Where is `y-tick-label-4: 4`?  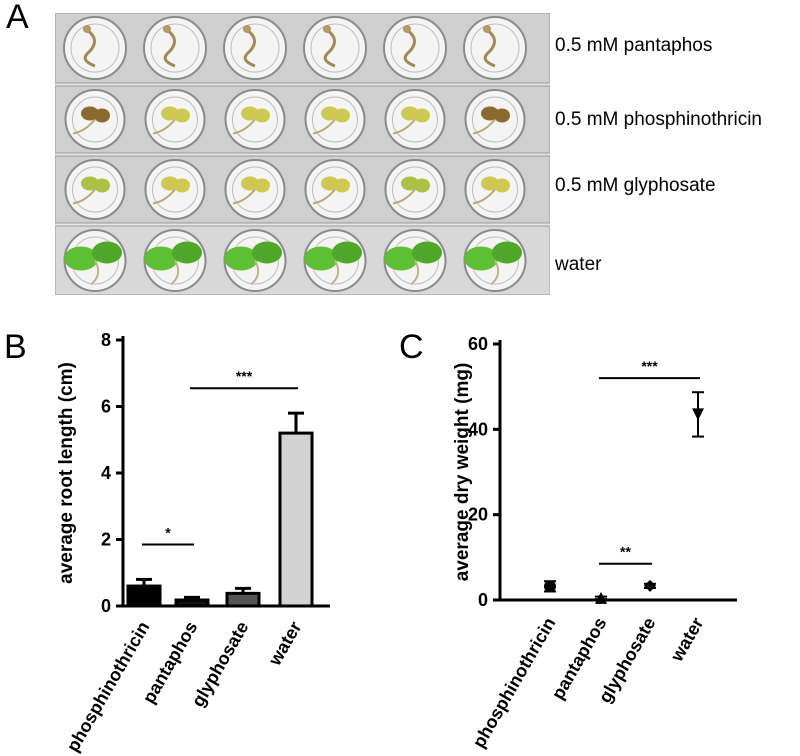
y-tick-label-4: 4 is located at coordinates (106, 473).